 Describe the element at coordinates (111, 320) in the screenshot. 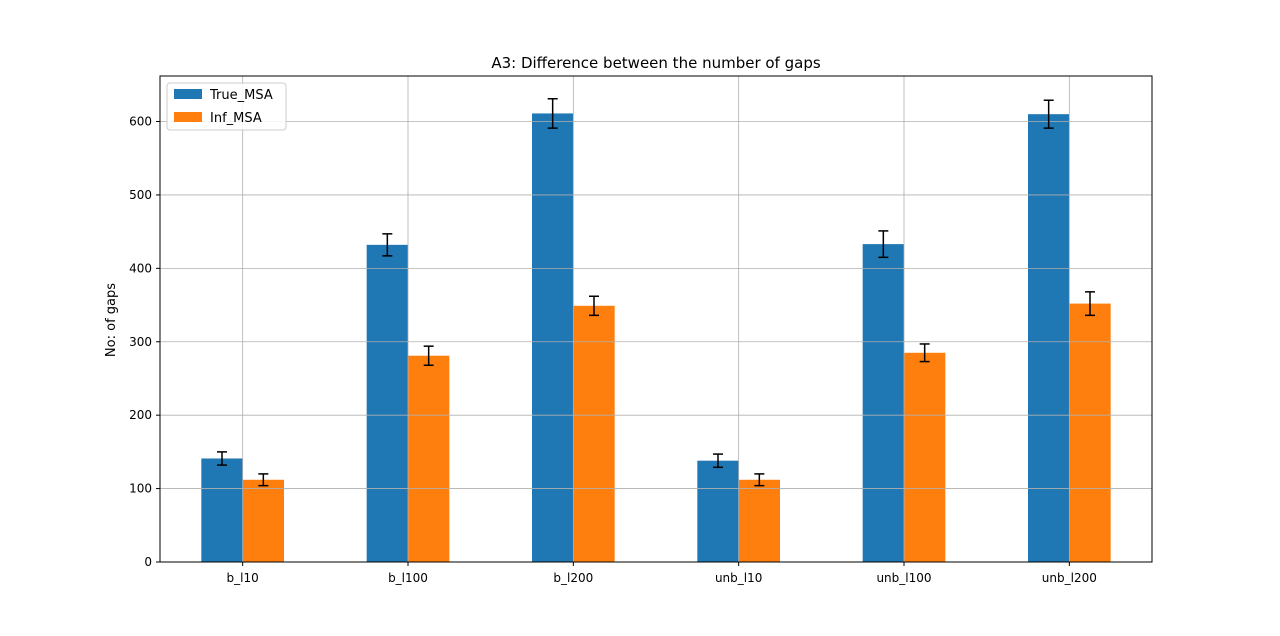

I see `y-axis-label: No: of gaps` at that location.